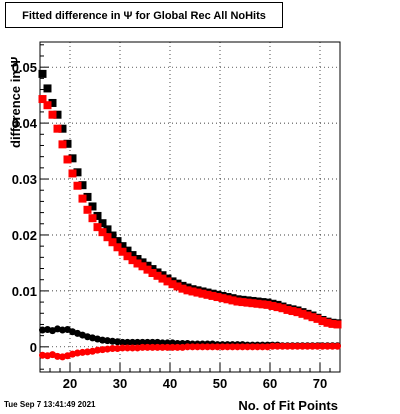  I want to click on y-tick-label: 0.03, so click(24, 179).